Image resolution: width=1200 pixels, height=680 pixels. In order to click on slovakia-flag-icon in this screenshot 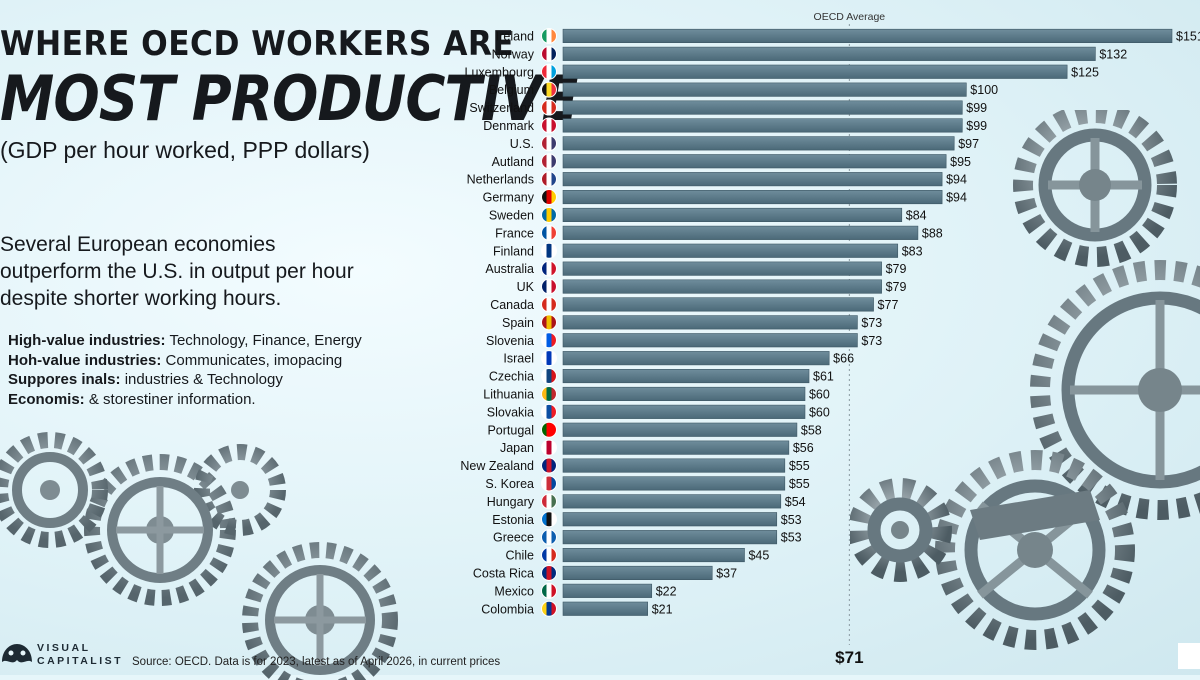, I will do `click(549, 411)`.